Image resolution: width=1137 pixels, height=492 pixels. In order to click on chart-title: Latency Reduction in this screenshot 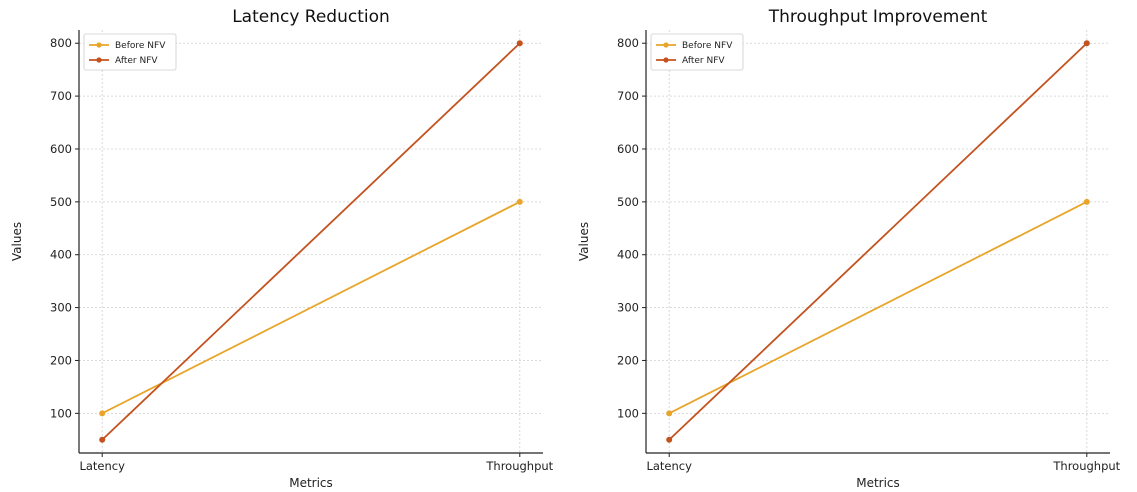, I will do `click(311, 17)`.